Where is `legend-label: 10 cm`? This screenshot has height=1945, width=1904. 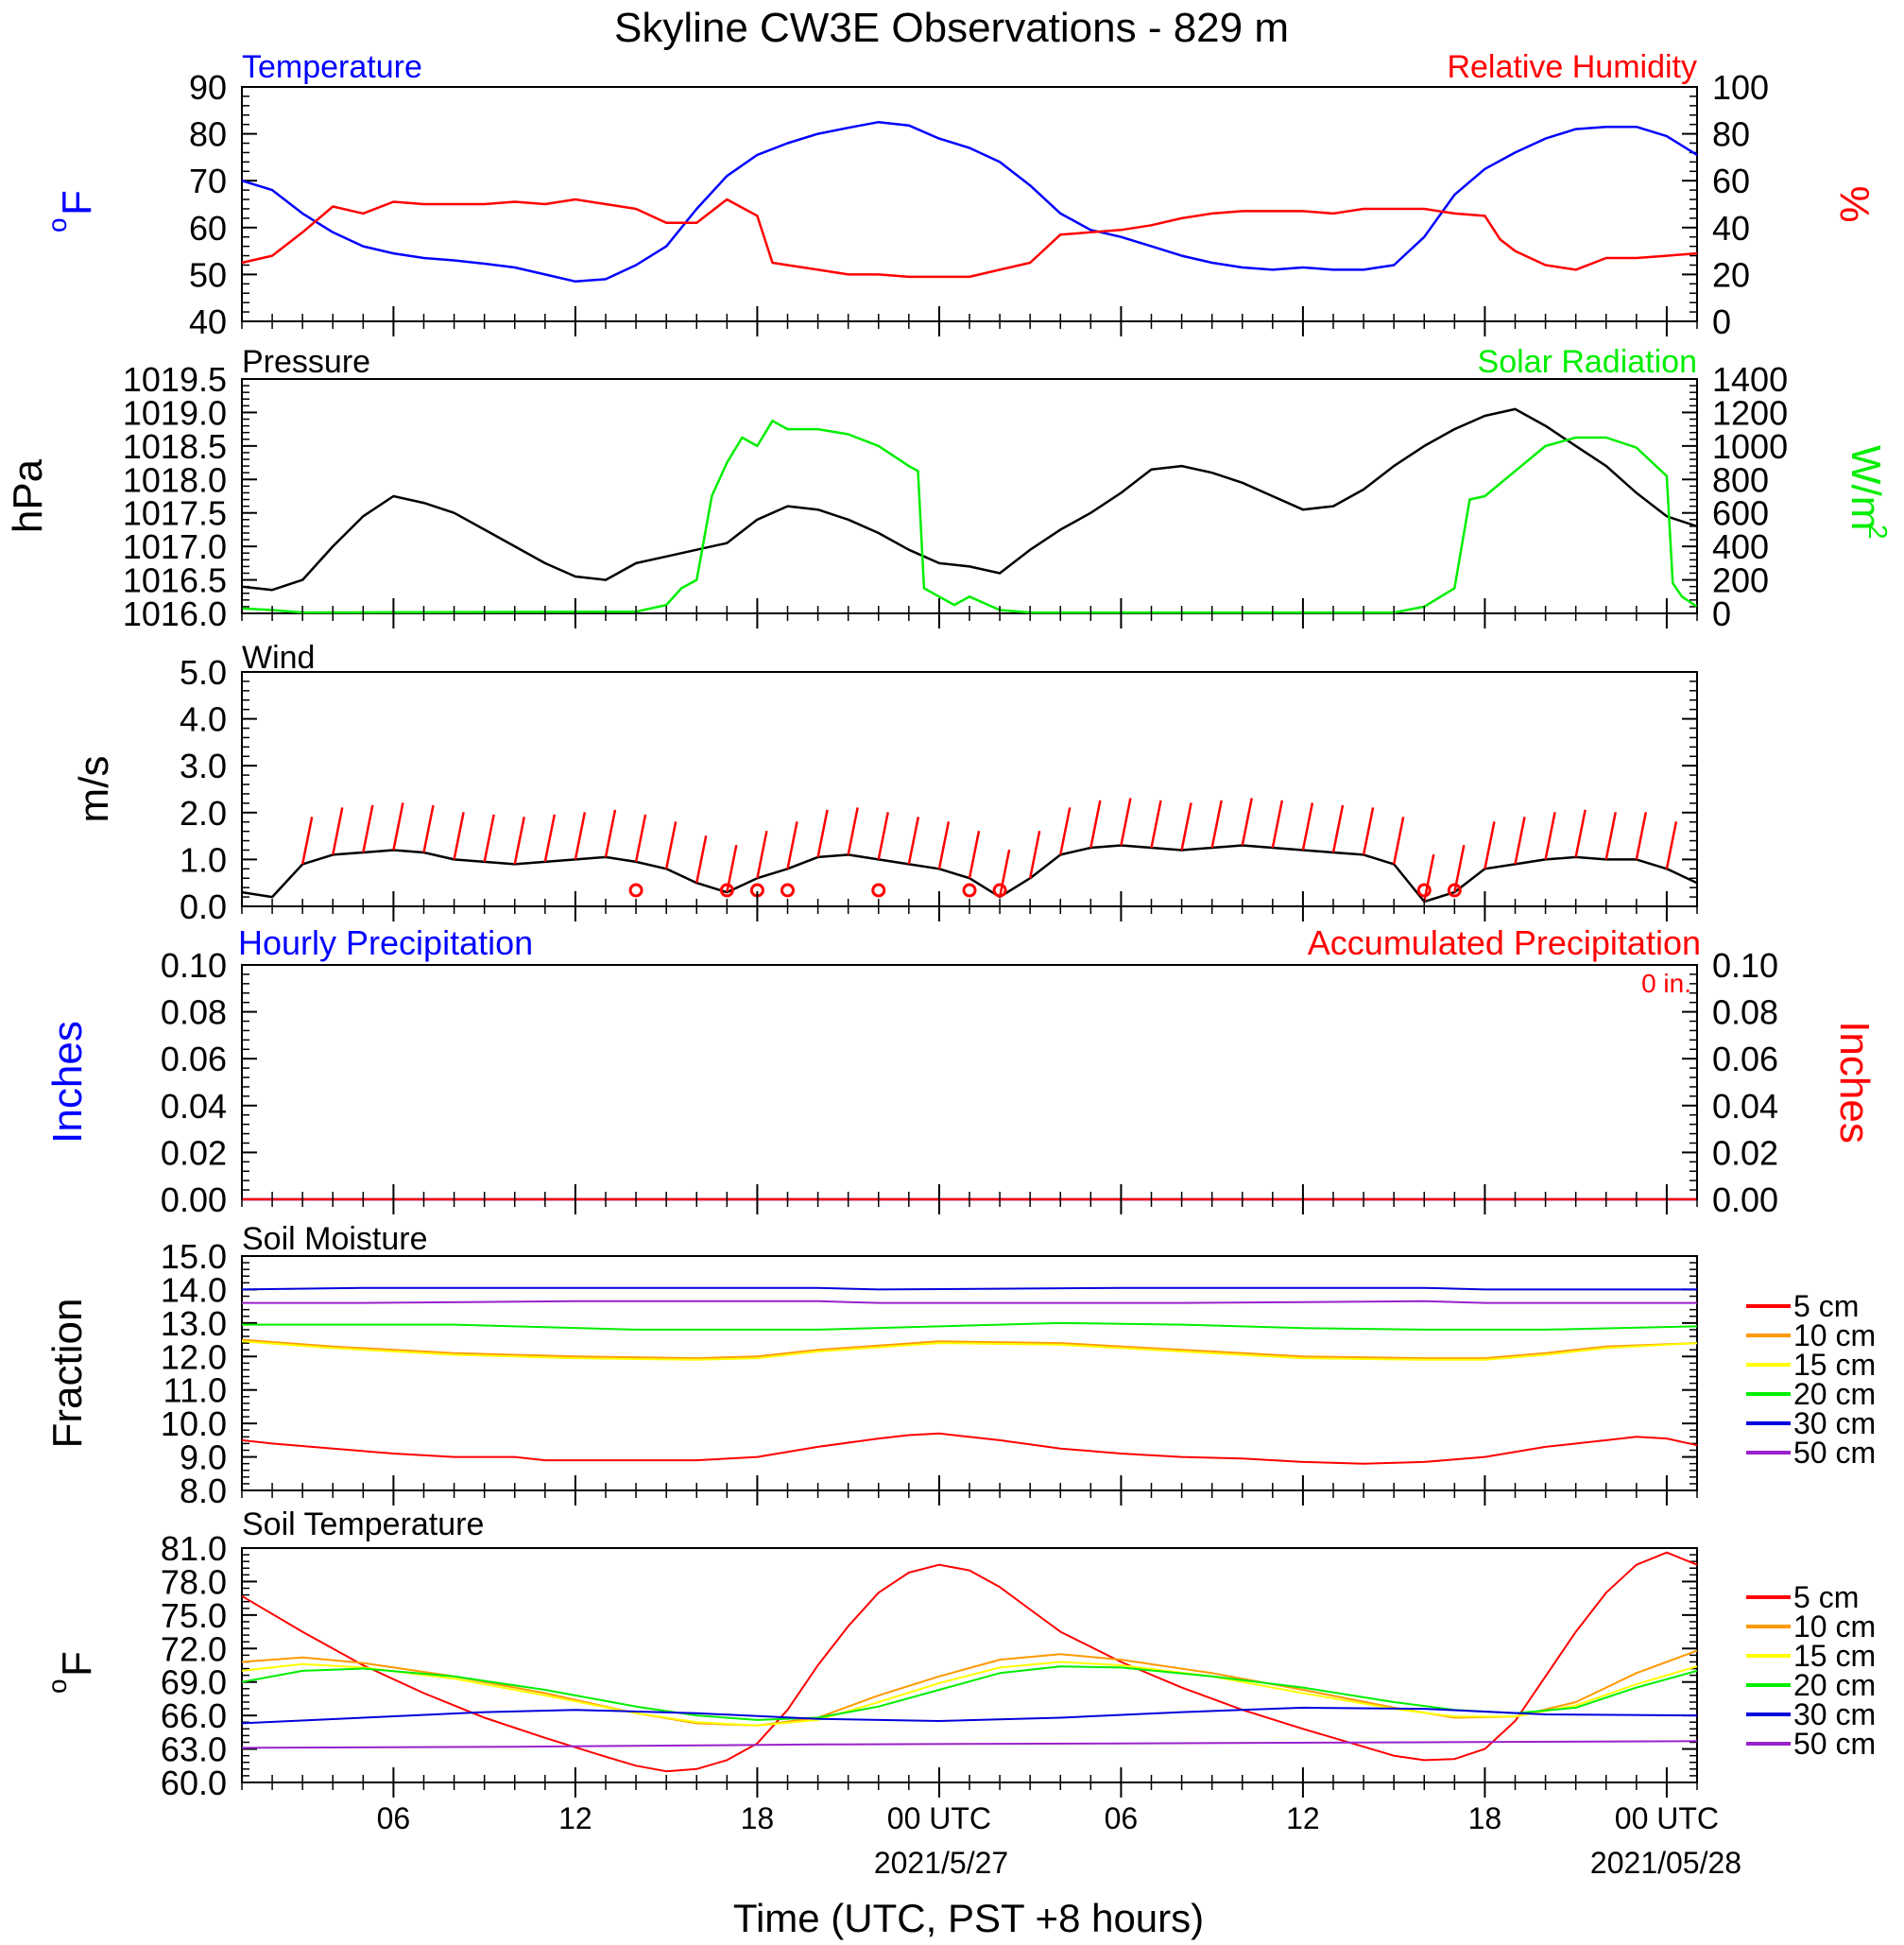 legend-label: 10 cm is located at coordinates (1835, 1335).